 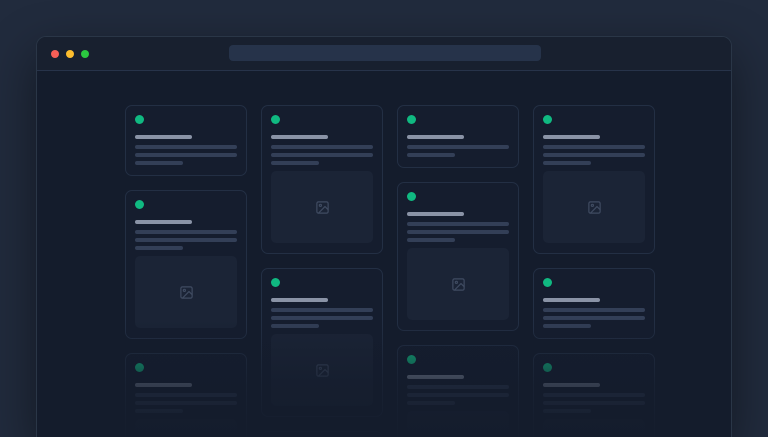 I want to click on window-controls, so click(x=70, y=53).